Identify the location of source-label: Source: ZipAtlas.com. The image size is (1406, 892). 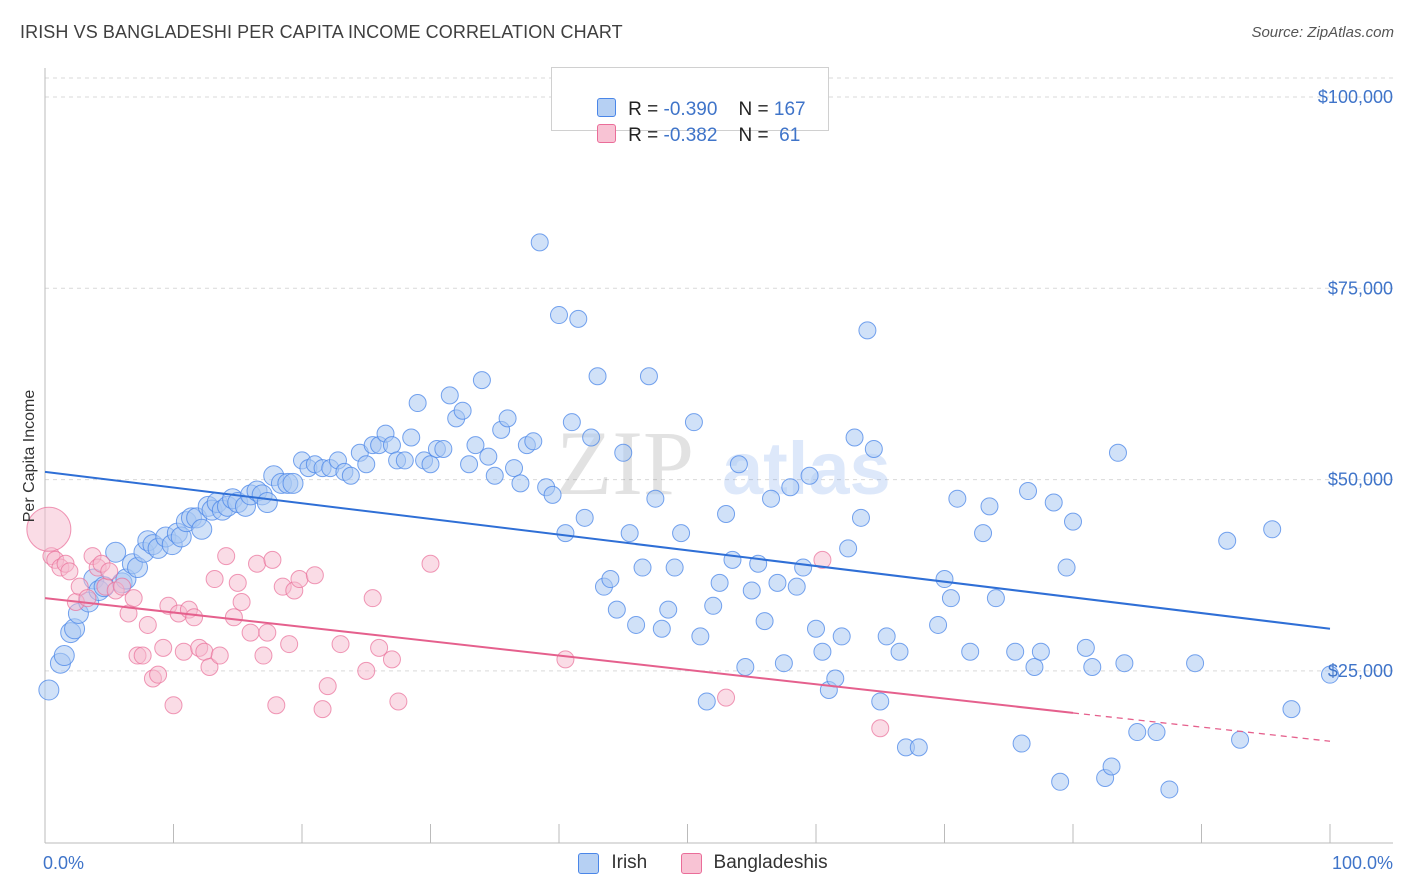
(1322, 32).